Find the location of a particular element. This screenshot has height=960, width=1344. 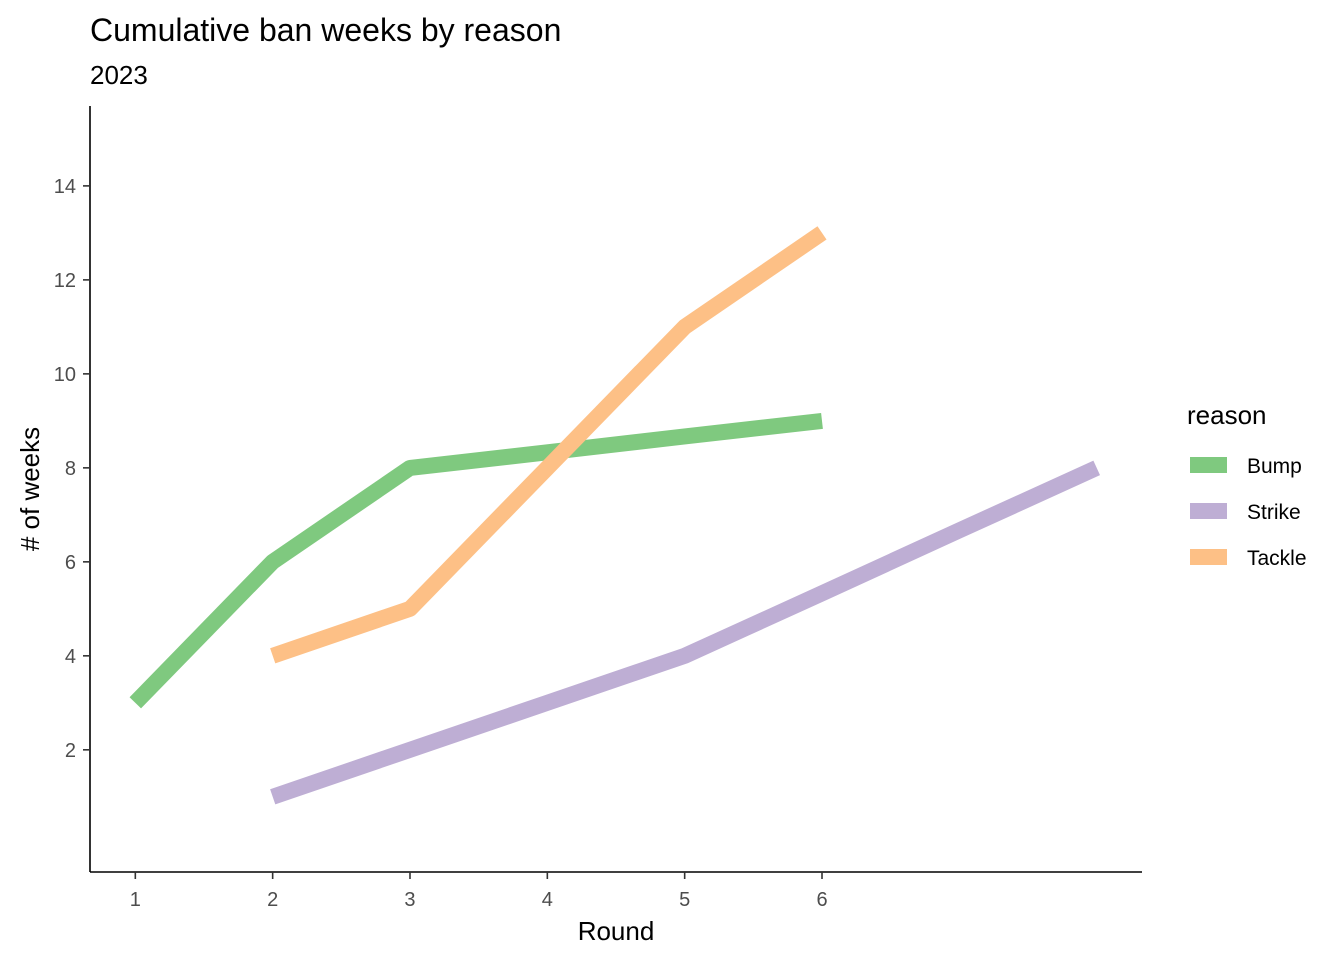

x-axis-title: Round is located at coordinates (616, 931).